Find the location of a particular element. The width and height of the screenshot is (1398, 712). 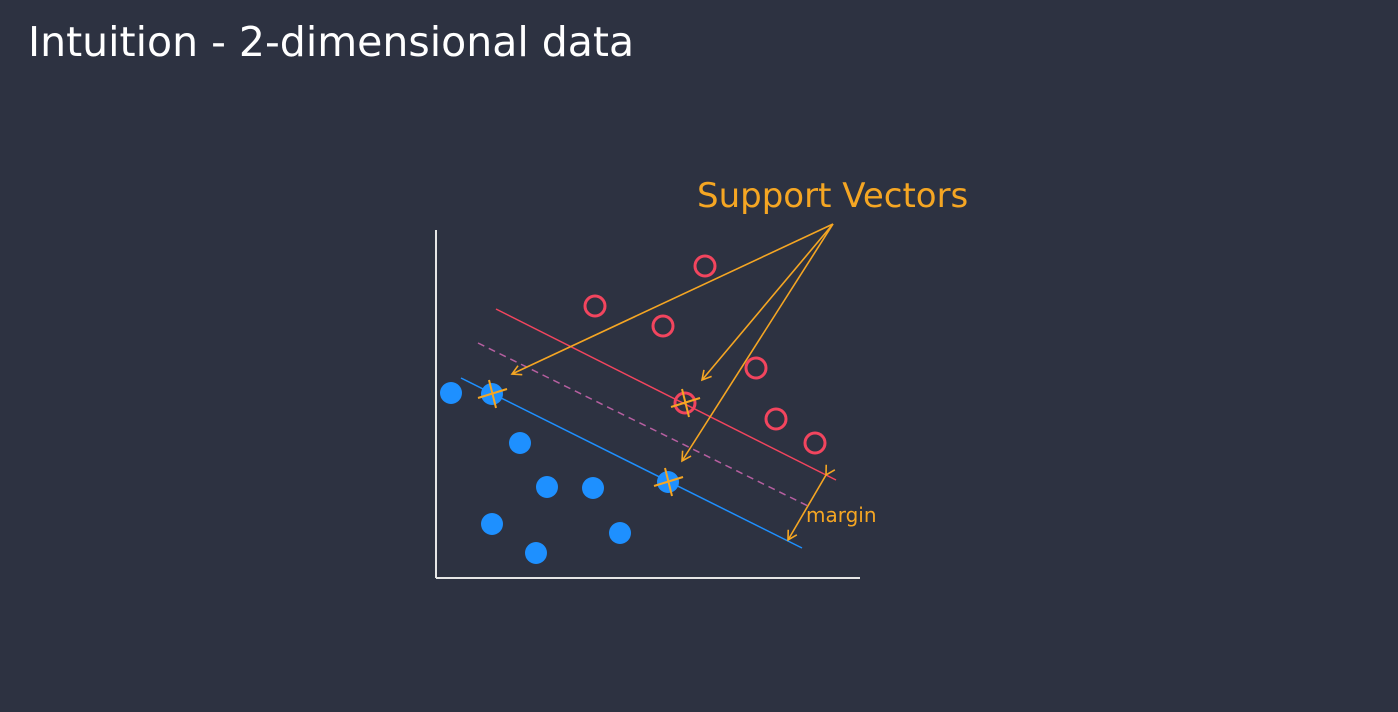

support-arrows is located at coordinates (672, 343).